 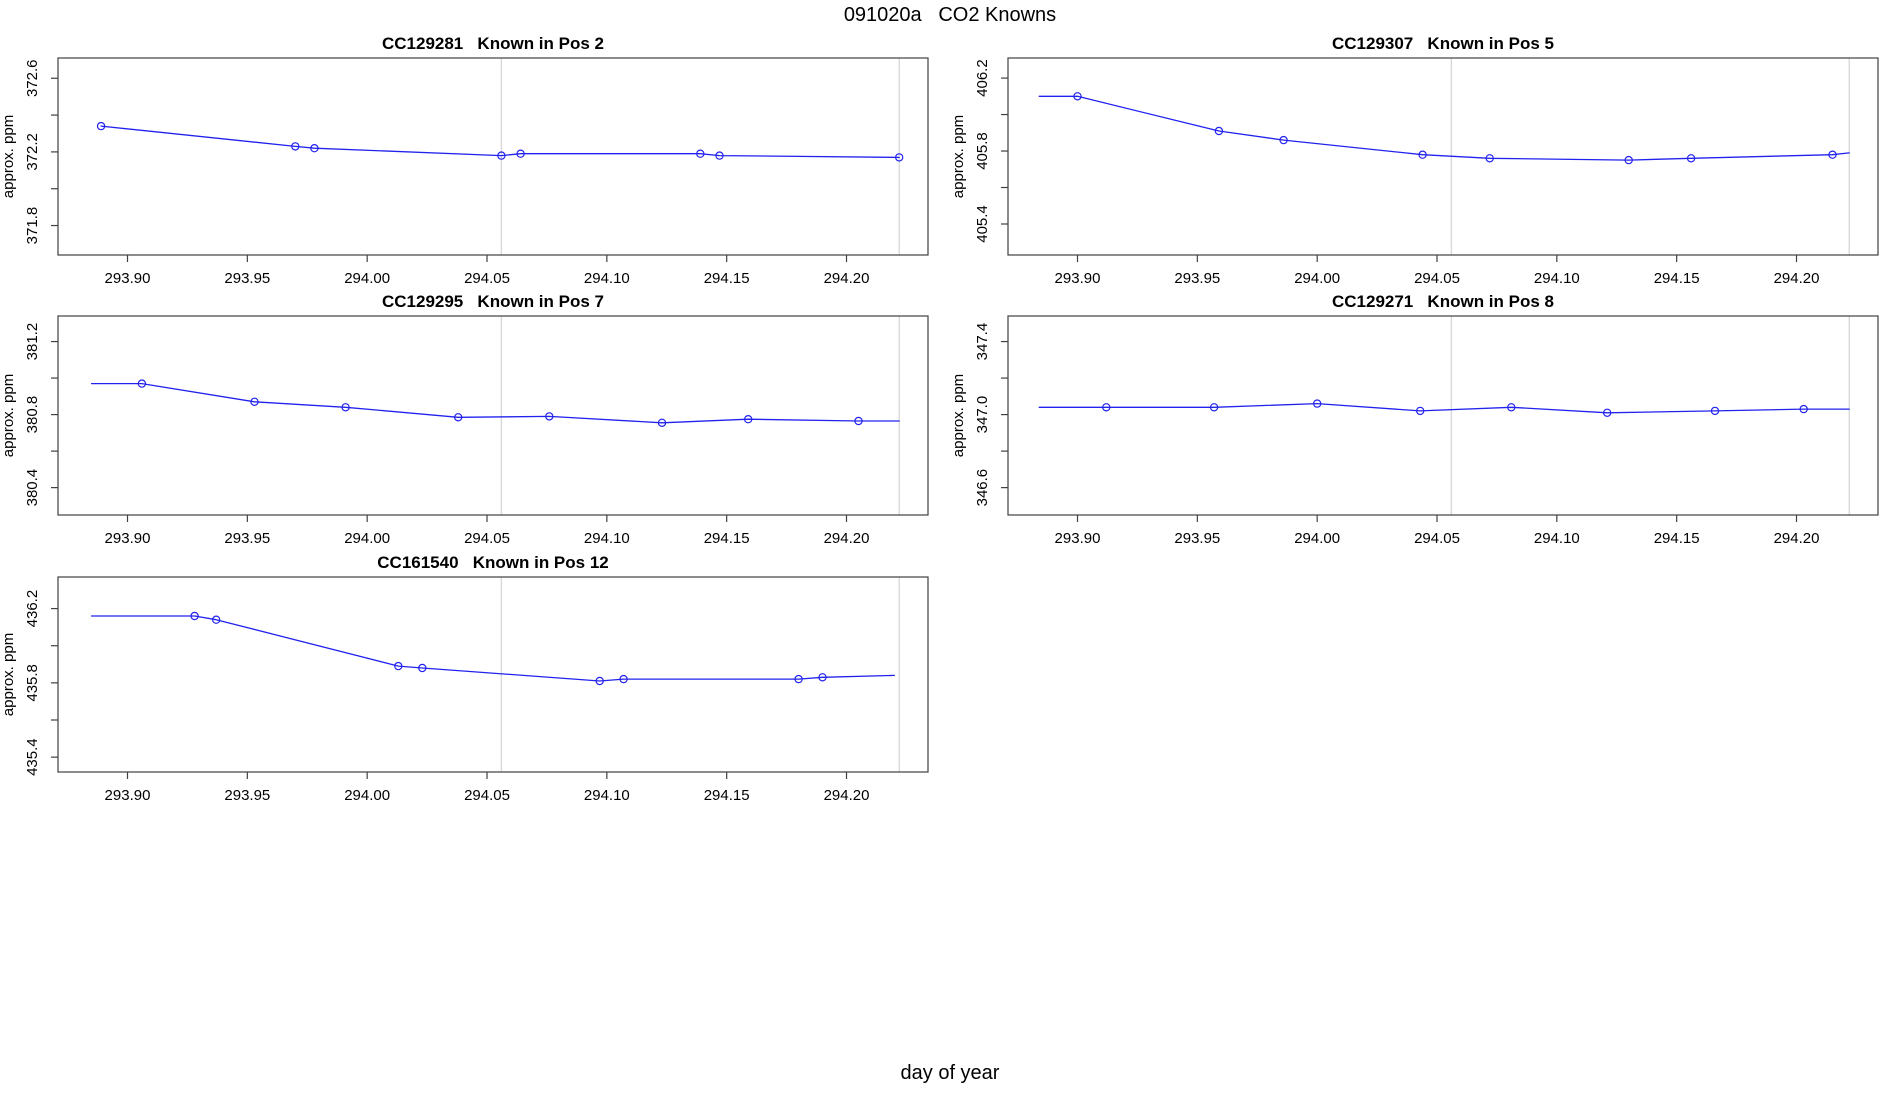 What do you see at coordinates (982, 342) in the screenshot?
I see `y-tick-label: 347.4` at bounding box center [982, 342].